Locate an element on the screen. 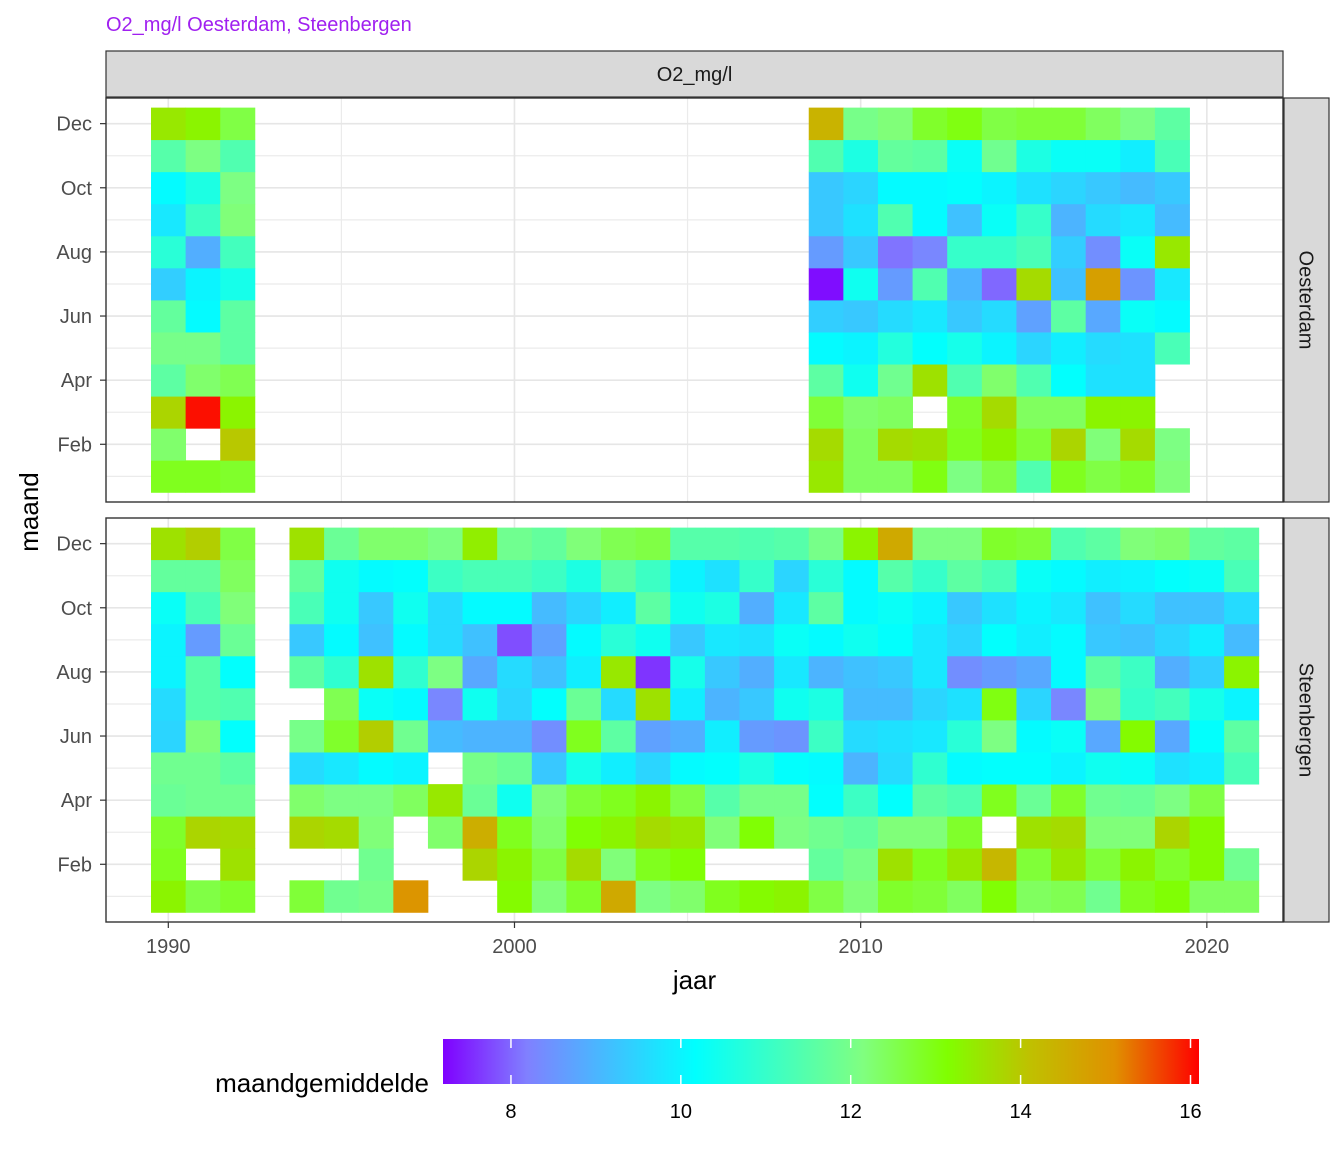  y-tick-label: Aug is located at coordinates (74, 253).